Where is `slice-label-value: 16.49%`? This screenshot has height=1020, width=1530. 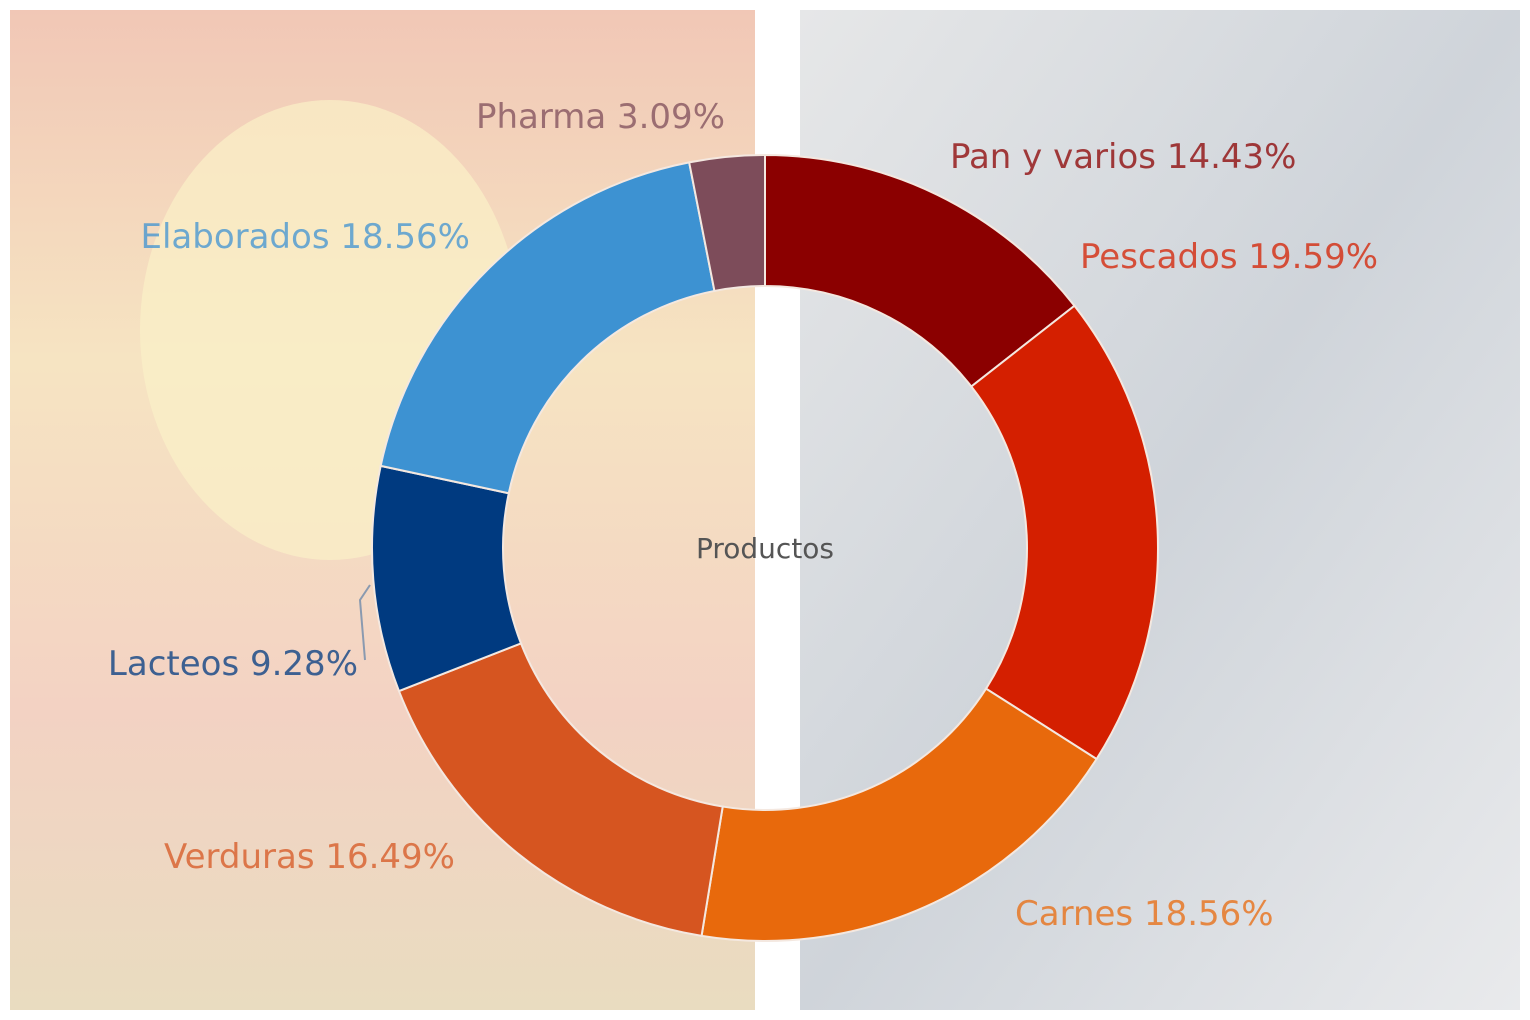
slice-label-value: 16.49% is located at coordinates (390, 857).